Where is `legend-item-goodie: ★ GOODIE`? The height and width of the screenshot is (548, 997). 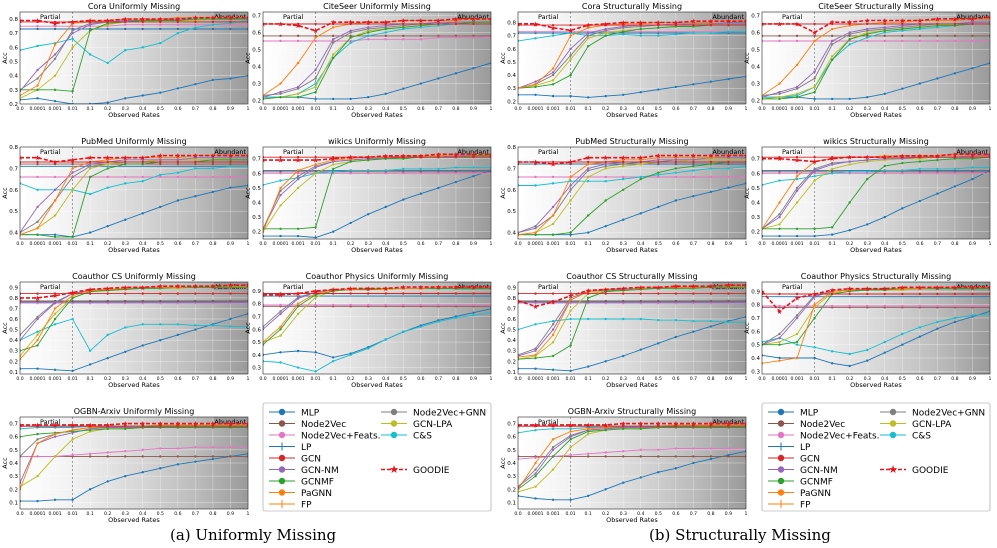 legend-item-goodie: ★ GOODIE is located at coordinates (415, 469).